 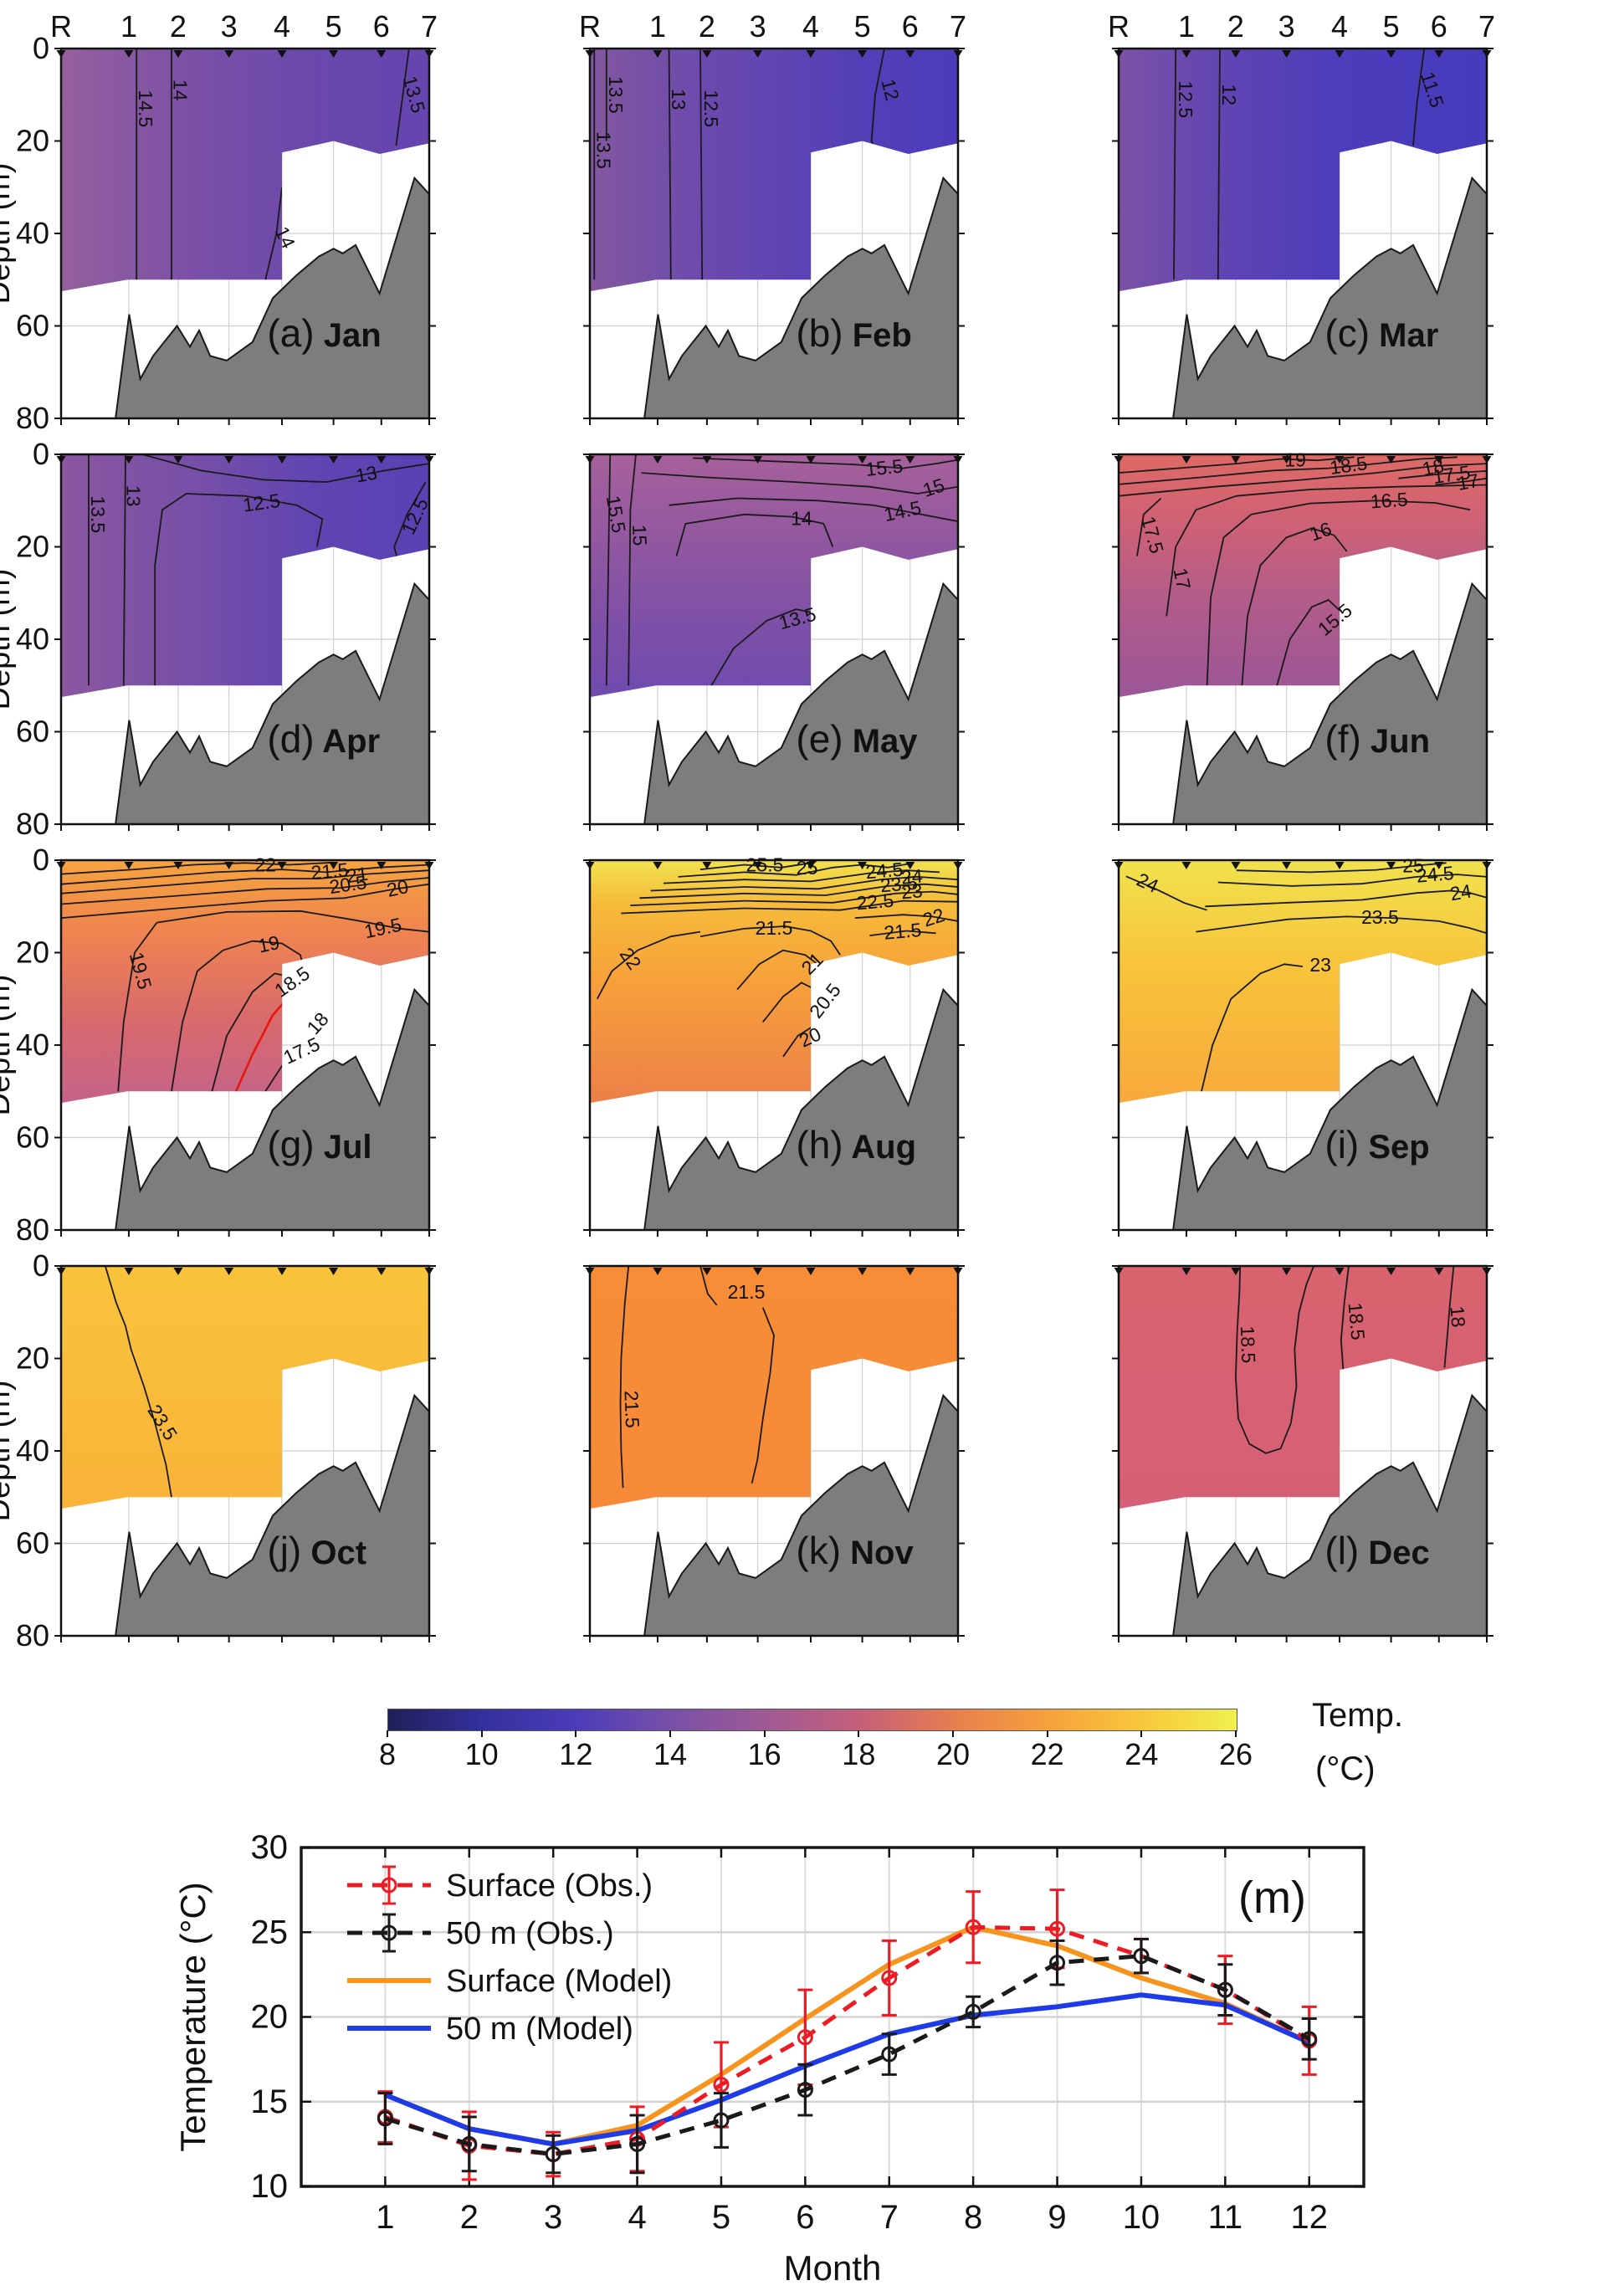 I want to click on x-tick-label: 7, so click(x=889, y=2217).